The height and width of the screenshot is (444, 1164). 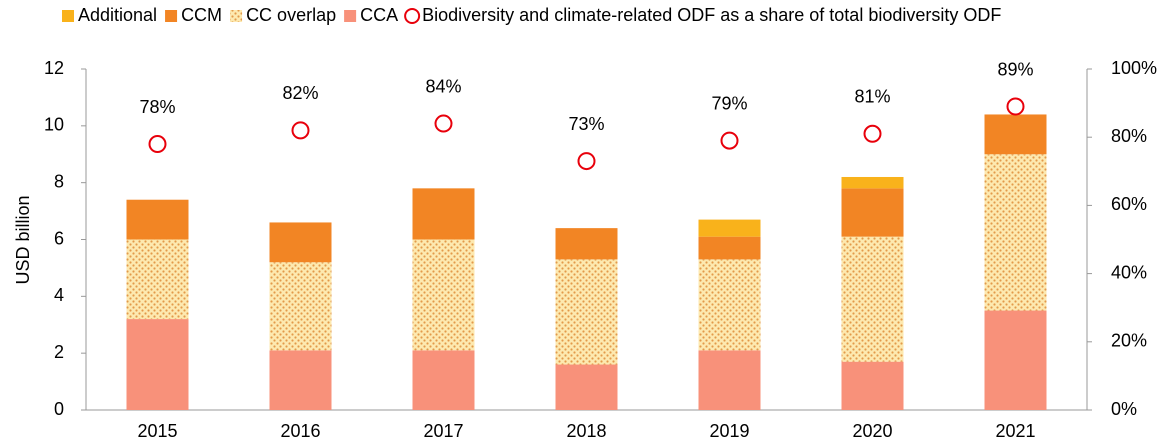 What do you see at coordinates (586, 431) in the screenshot?
I see `x-tick-label: 2018` at bounding box center [586, 431].